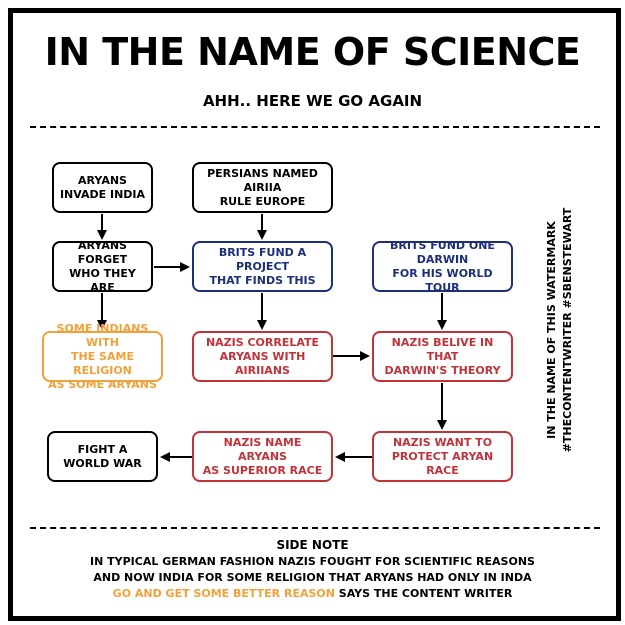 The width and height of the screenshot is (625, 625). I want to click on node-brits-fund-project: BRITS FUND A PROJECT THAT FINDS THIS, so click(262, 266).